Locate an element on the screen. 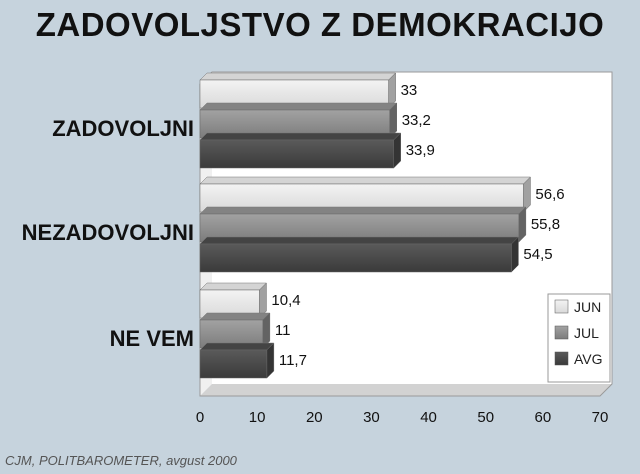 This screenshot has height=474, width=640. legend-label: AVG is located at coordinates (588, 359).